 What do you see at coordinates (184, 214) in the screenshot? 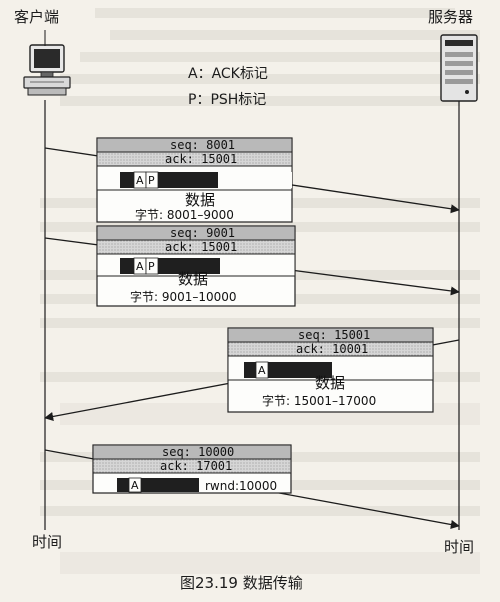
I see `segment-1-bytes: 字节: 8001–9000` at bounding box center [184, 214].